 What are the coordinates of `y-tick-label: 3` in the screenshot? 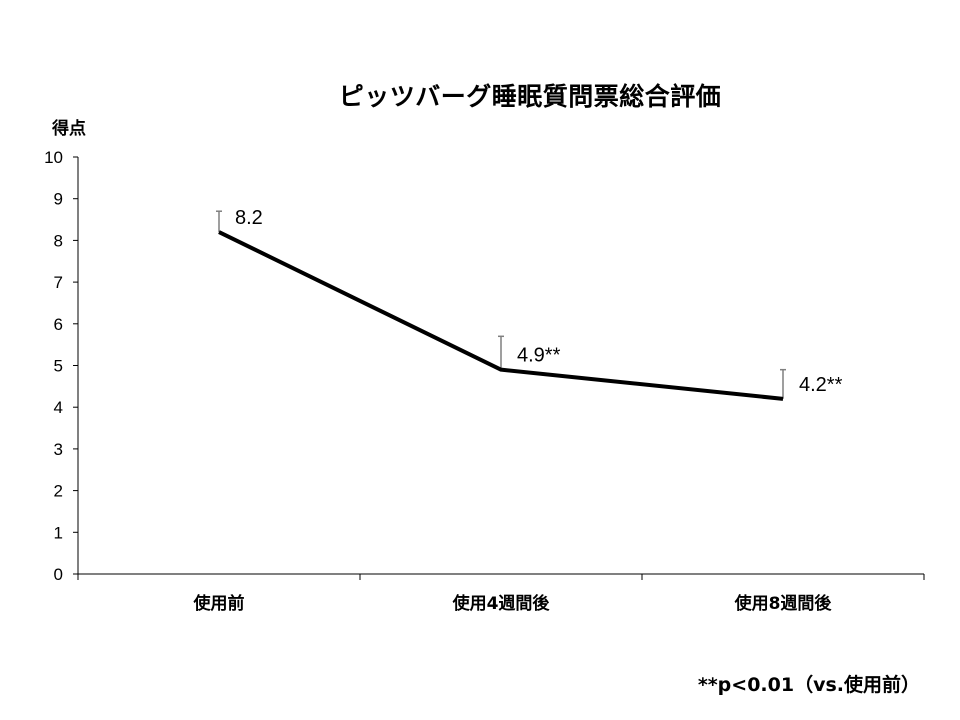 It's located at (58, 449).